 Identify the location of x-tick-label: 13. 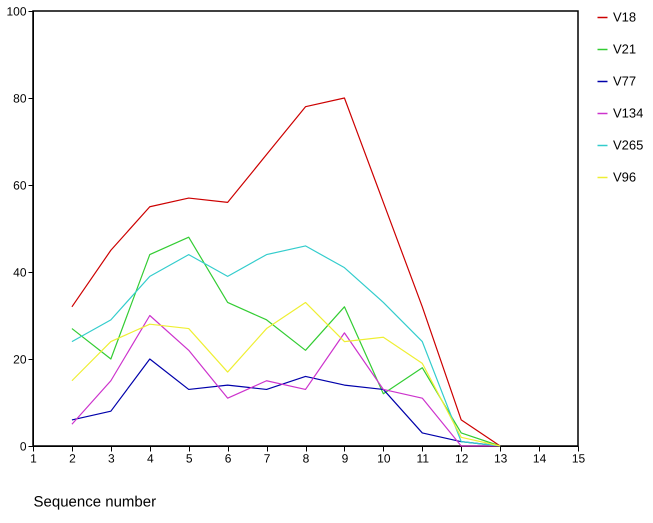
(501, 459).